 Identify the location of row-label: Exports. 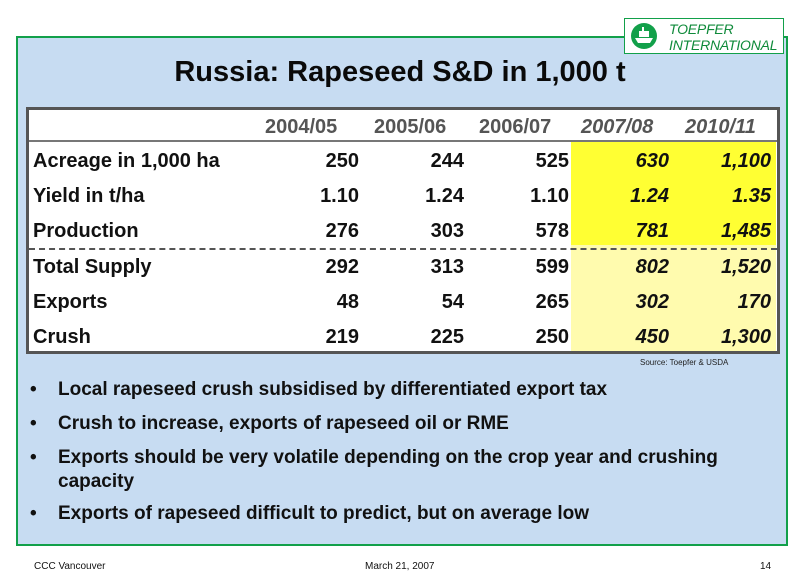
(70, 302).